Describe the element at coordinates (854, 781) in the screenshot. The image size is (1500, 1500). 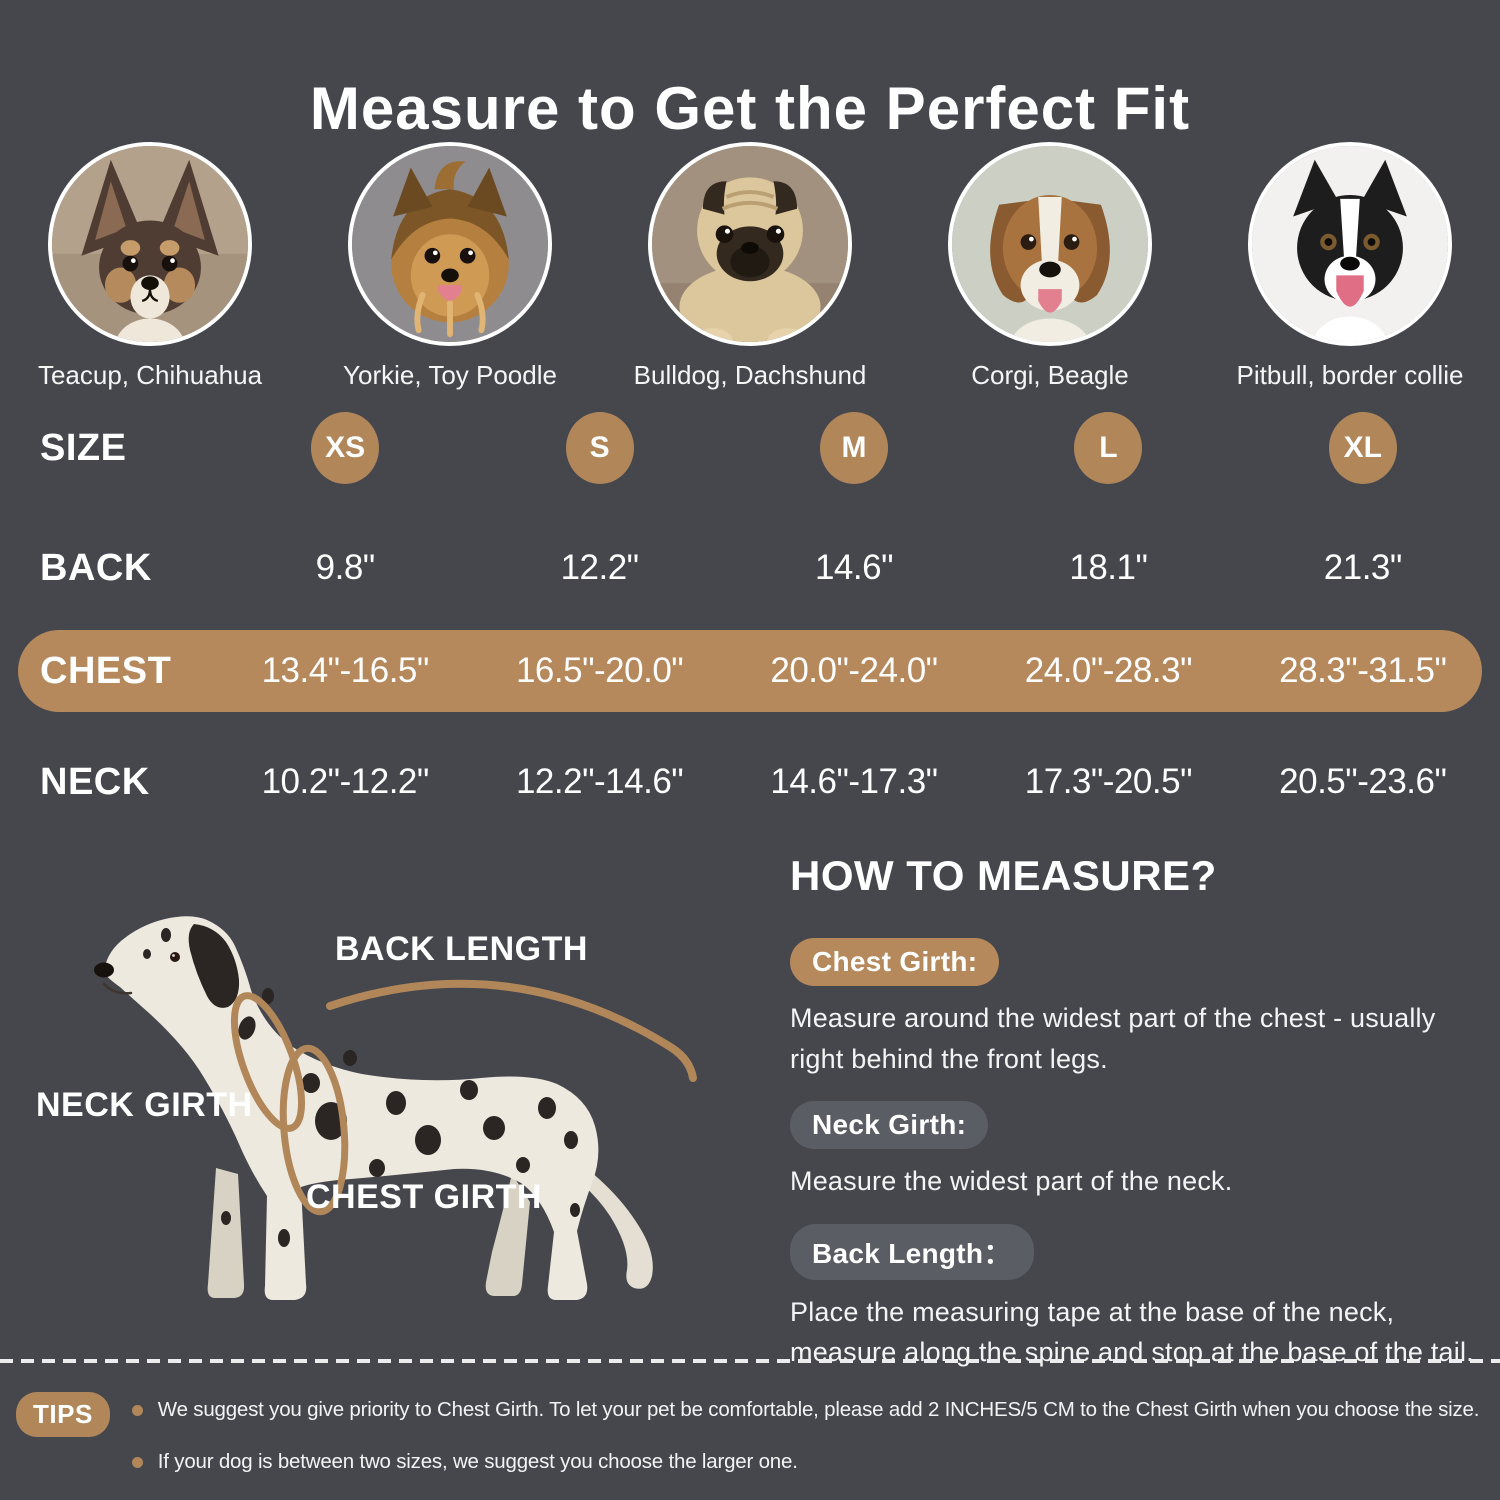
I see `neck-value-m: 14.6"-17.3"` at that location.